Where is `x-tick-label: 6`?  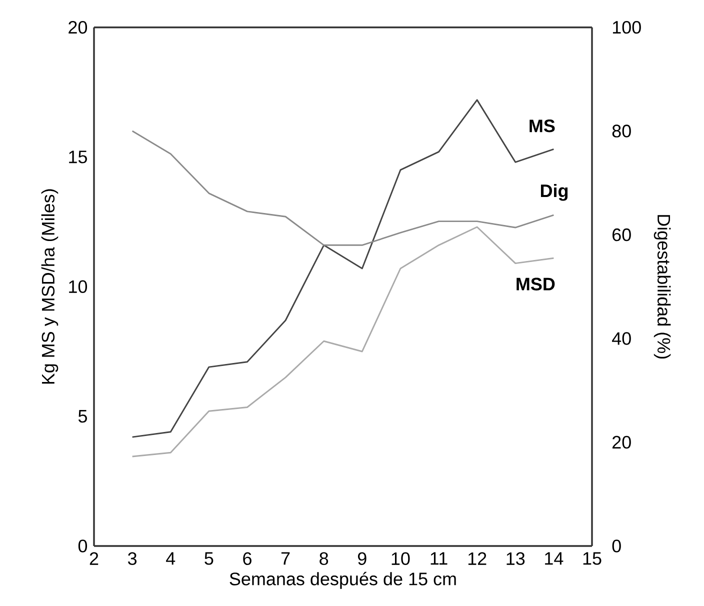
x-tick-label: 6 is located at coordinates (247, 558).